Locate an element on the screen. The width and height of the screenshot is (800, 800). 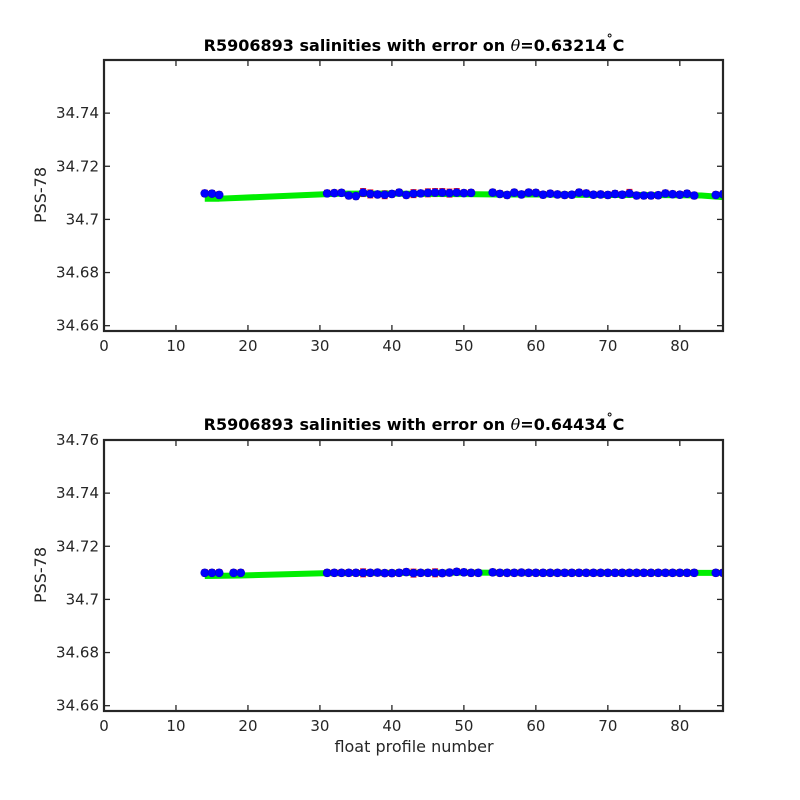
plot-area is located at coordinates (461, 573).